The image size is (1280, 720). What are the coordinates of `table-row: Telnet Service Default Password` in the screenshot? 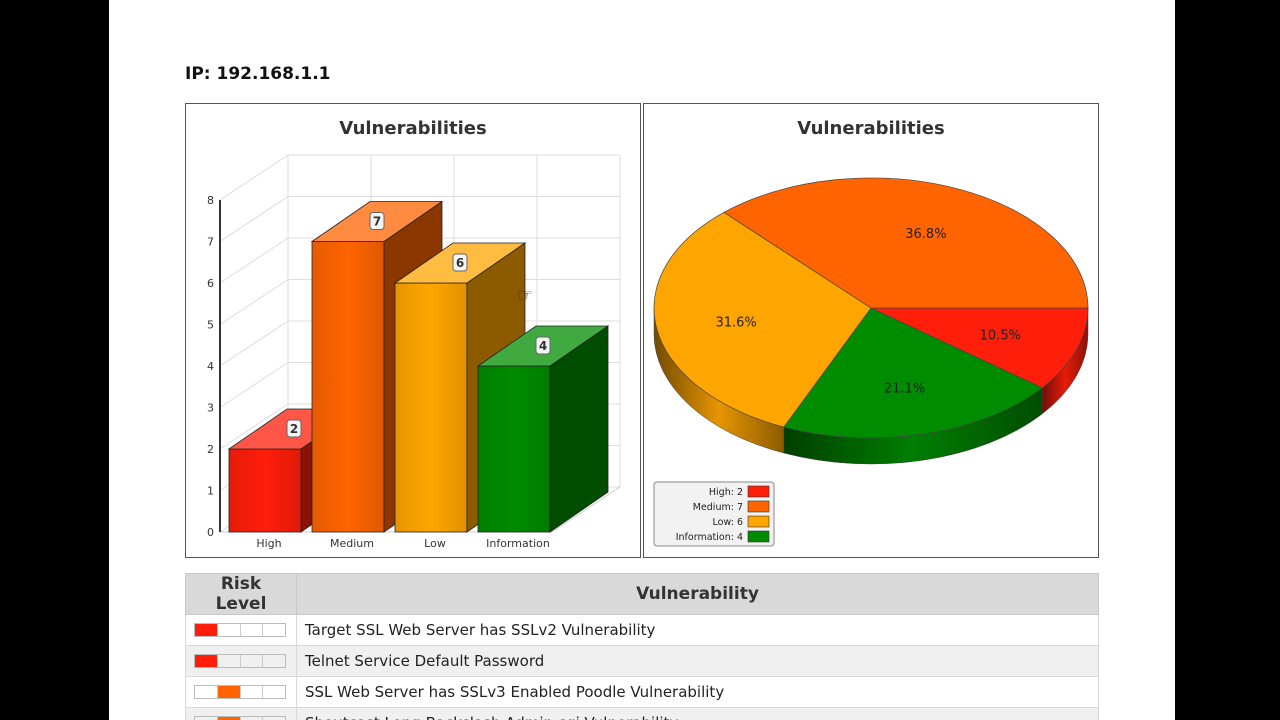 It's located at (642, 661).